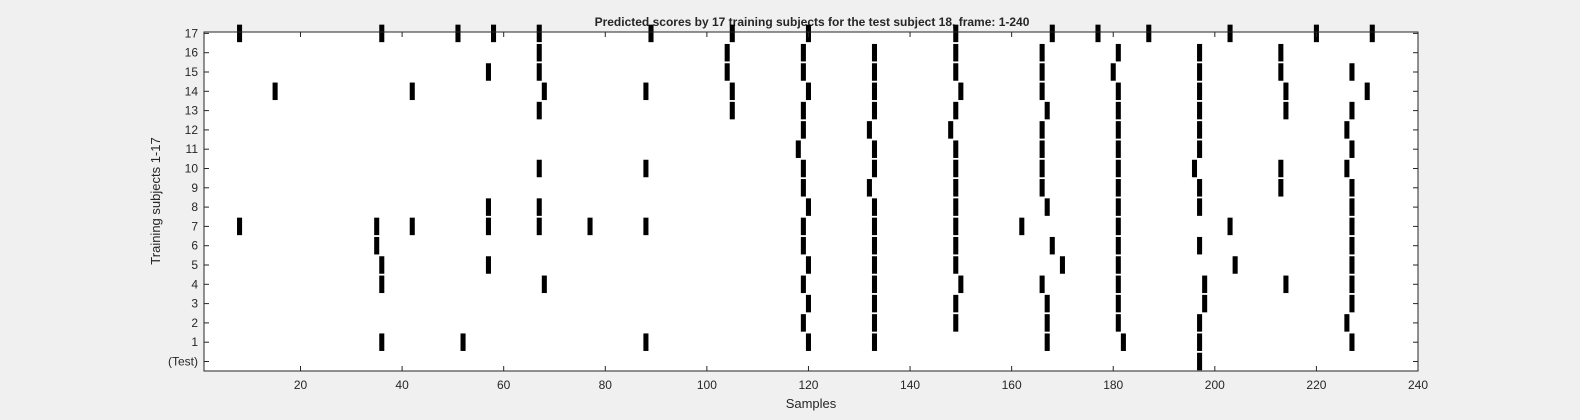  Describe the element at coordinates (808, 385) in the screenshot. I see `x-tick-label: 120` at that location.